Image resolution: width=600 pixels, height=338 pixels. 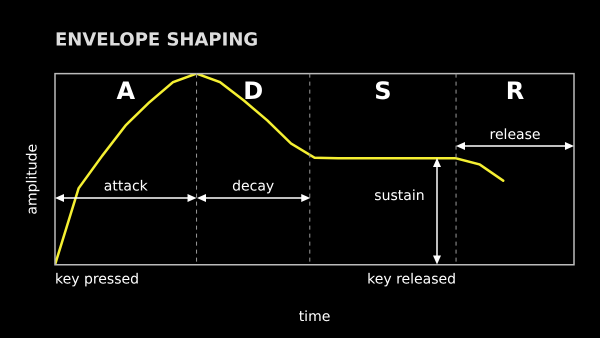 I want to click on chart-title: ENVELOPE SHAPING, so click(x=156, y=39).